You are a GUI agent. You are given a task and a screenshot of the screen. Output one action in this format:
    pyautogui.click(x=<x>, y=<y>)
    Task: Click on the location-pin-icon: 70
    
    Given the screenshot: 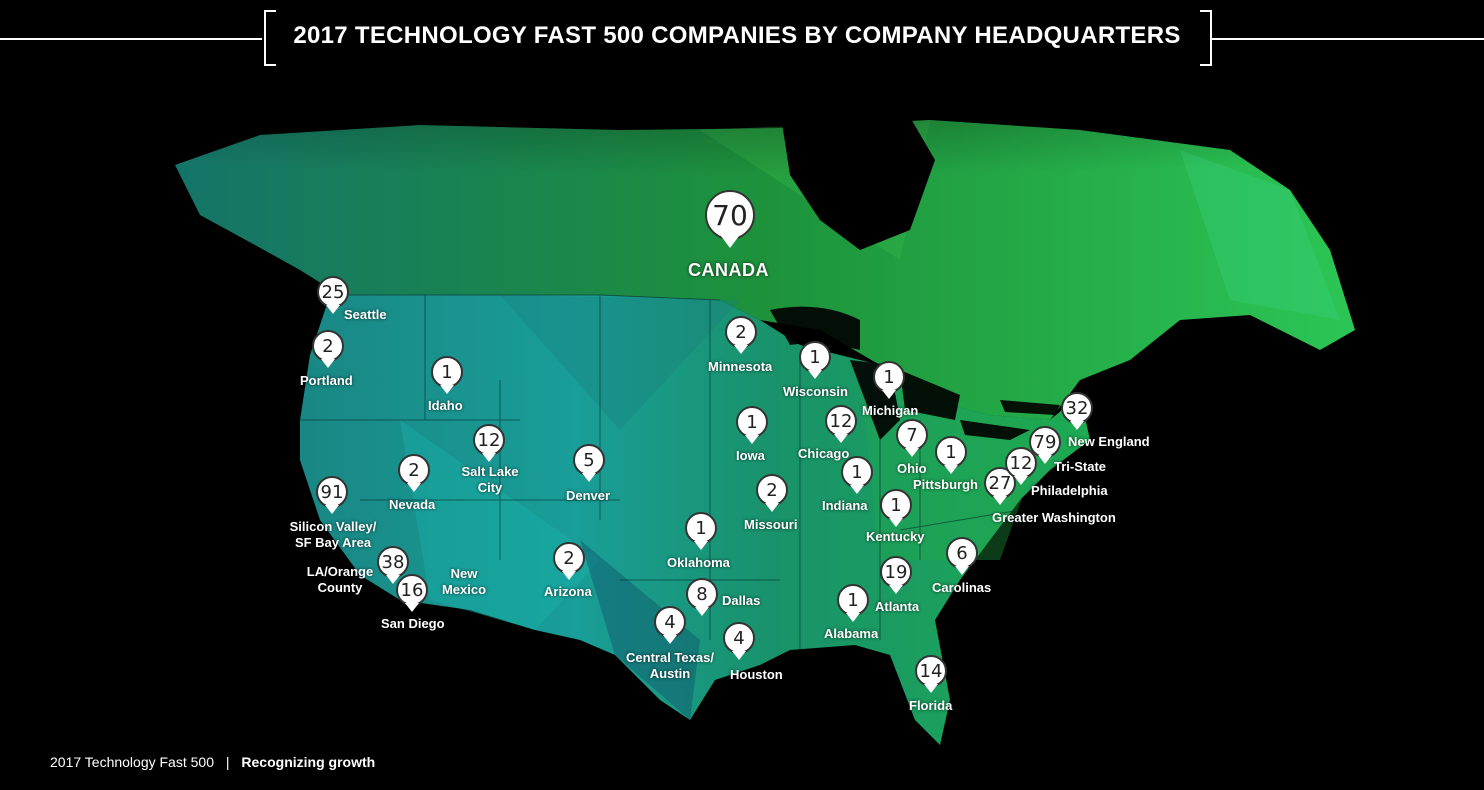 What is the action you would take?
    pyautogui.click(x=730, y=215)
    